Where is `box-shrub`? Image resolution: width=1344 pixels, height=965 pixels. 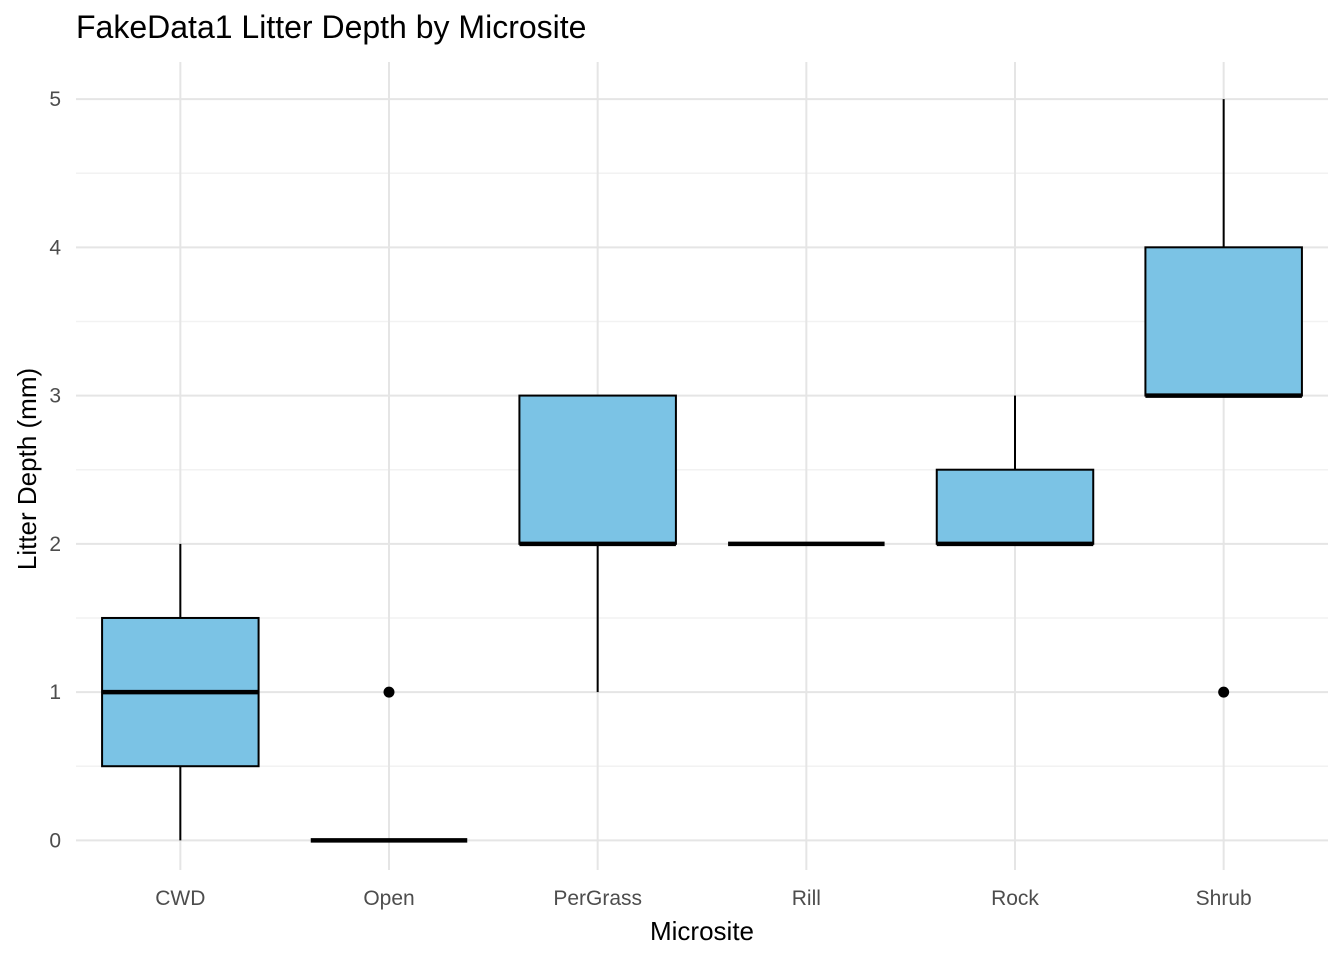 box-shrub is located at coordinates (1223, 398).